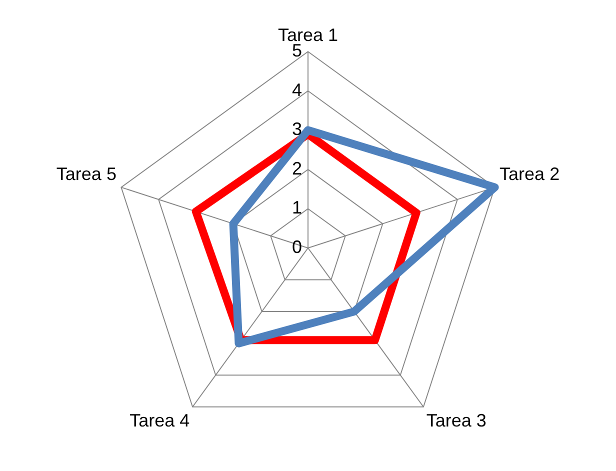  What do you see at coordinates (297, 208) in the screenshot?
I see `y-tick-label: 1` at bounding box center [297, 208].